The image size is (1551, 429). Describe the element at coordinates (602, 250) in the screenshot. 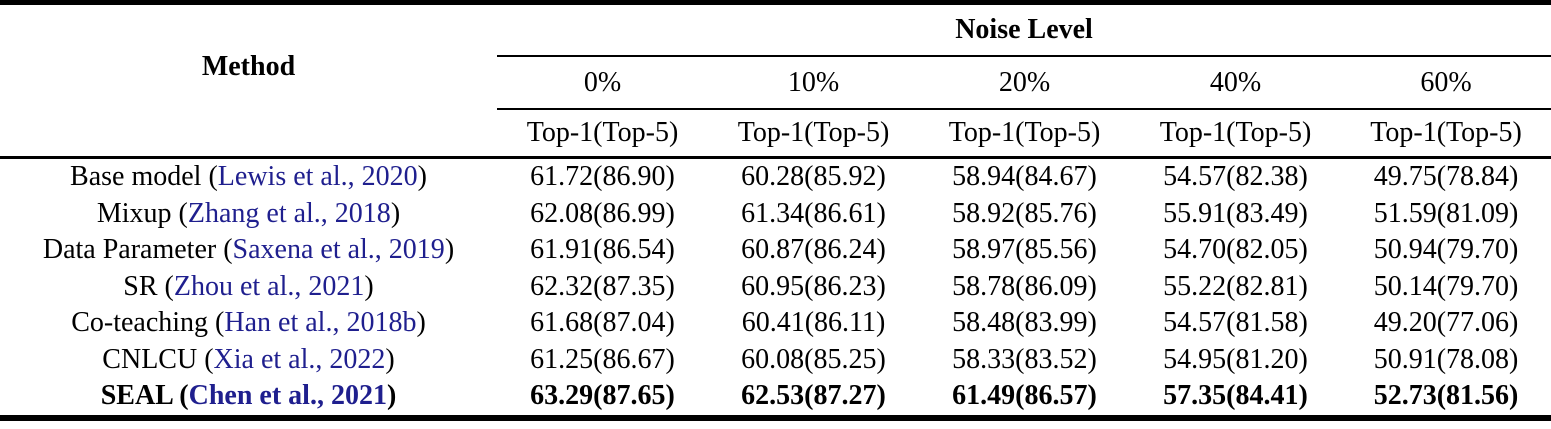

I see `value-cell: 61.91(86.54)` at that location.